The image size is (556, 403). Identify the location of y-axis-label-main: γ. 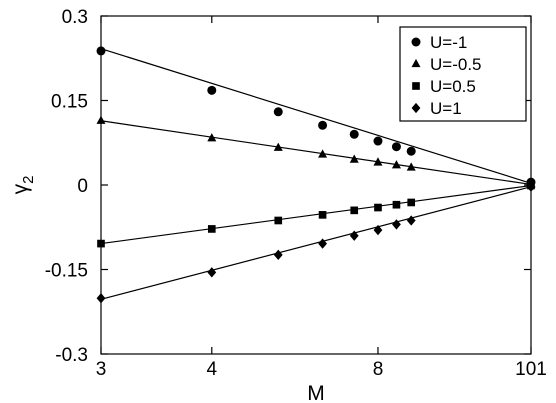
(20, 188).